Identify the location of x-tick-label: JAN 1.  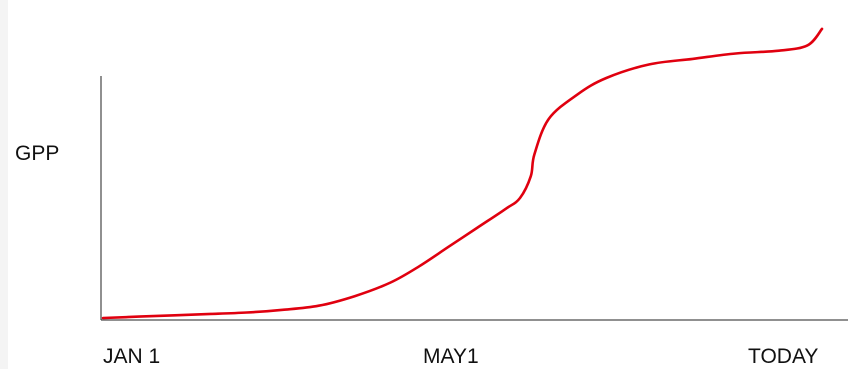
(131, 356).